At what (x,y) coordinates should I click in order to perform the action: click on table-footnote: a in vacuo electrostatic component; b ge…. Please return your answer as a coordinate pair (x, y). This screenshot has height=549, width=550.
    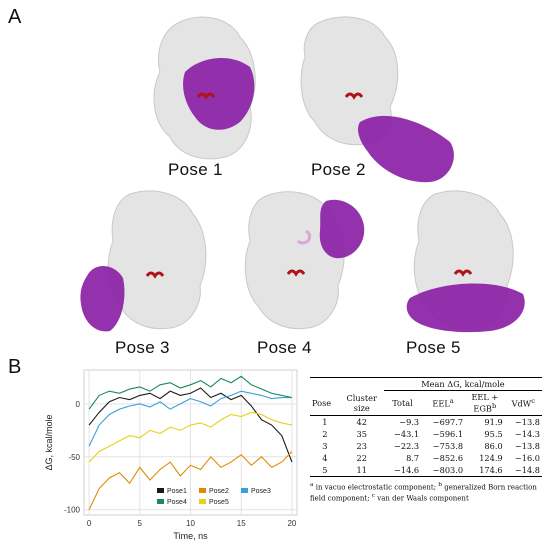
    Looking at the image, I should click on (423, 492).